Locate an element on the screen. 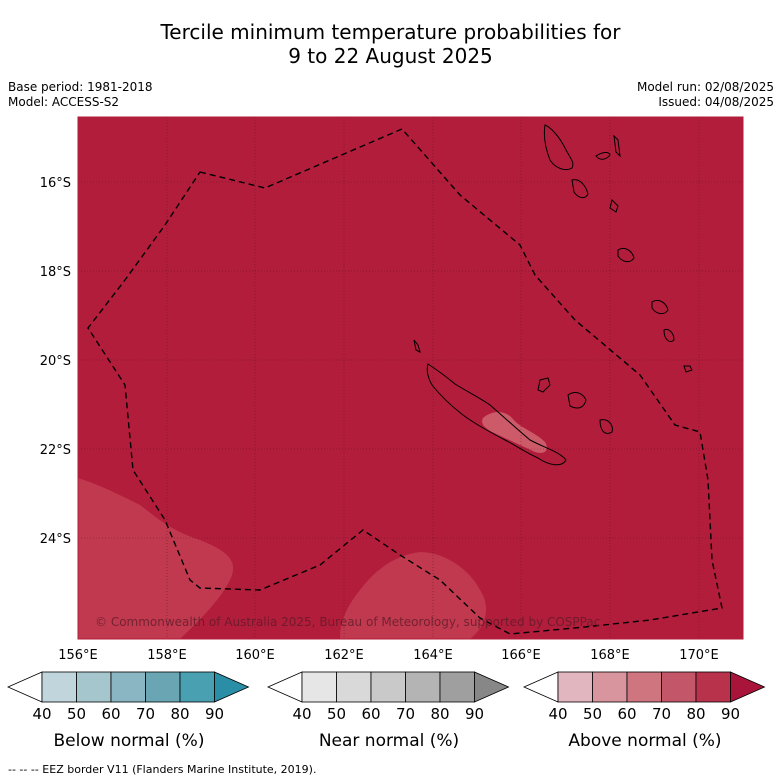  longitude-label: 170°E is located at coordinates (699, 655).